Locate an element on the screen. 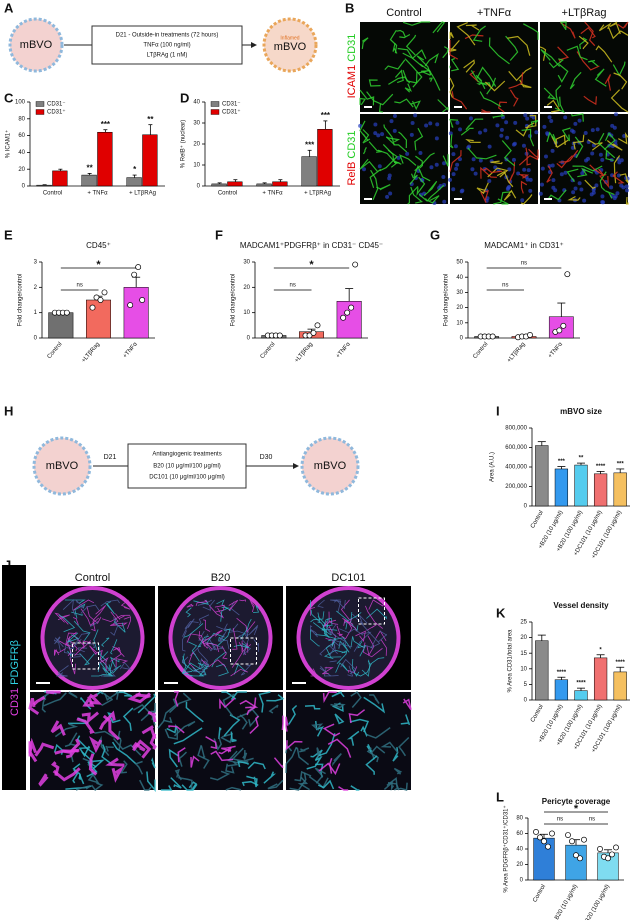 The width and height of the screenshot is (638, 920). y-tick-label: 600,000 is located at coordinates (516, 448).